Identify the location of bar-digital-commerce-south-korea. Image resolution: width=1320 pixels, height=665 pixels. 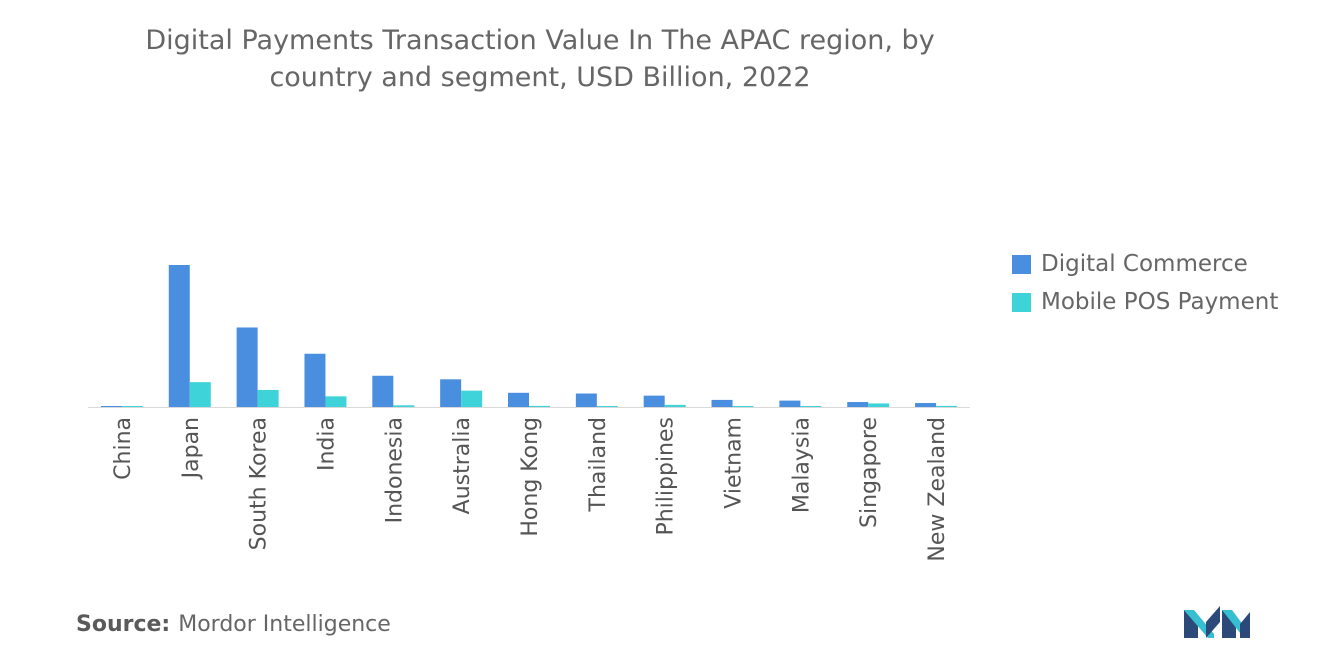
(247, 367).